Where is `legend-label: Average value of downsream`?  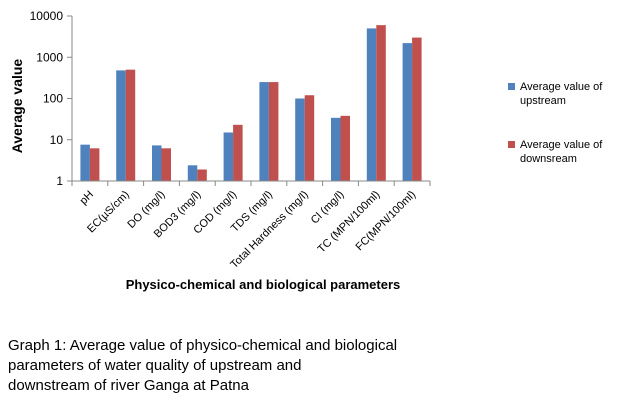
legend-label: Average value of downsream is located at coordinates (561, 152).